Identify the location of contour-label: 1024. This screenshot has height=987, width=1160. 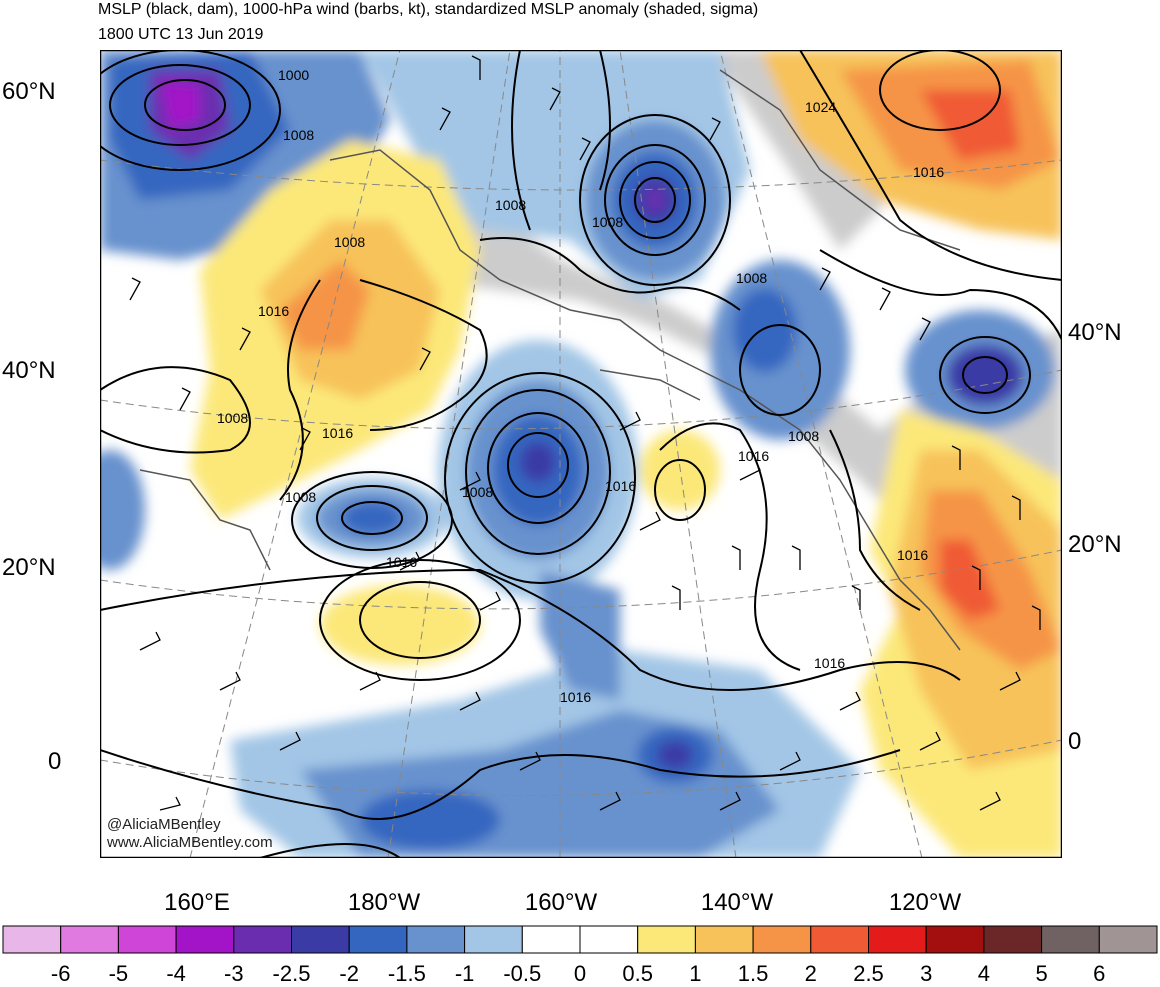
(820, 107).